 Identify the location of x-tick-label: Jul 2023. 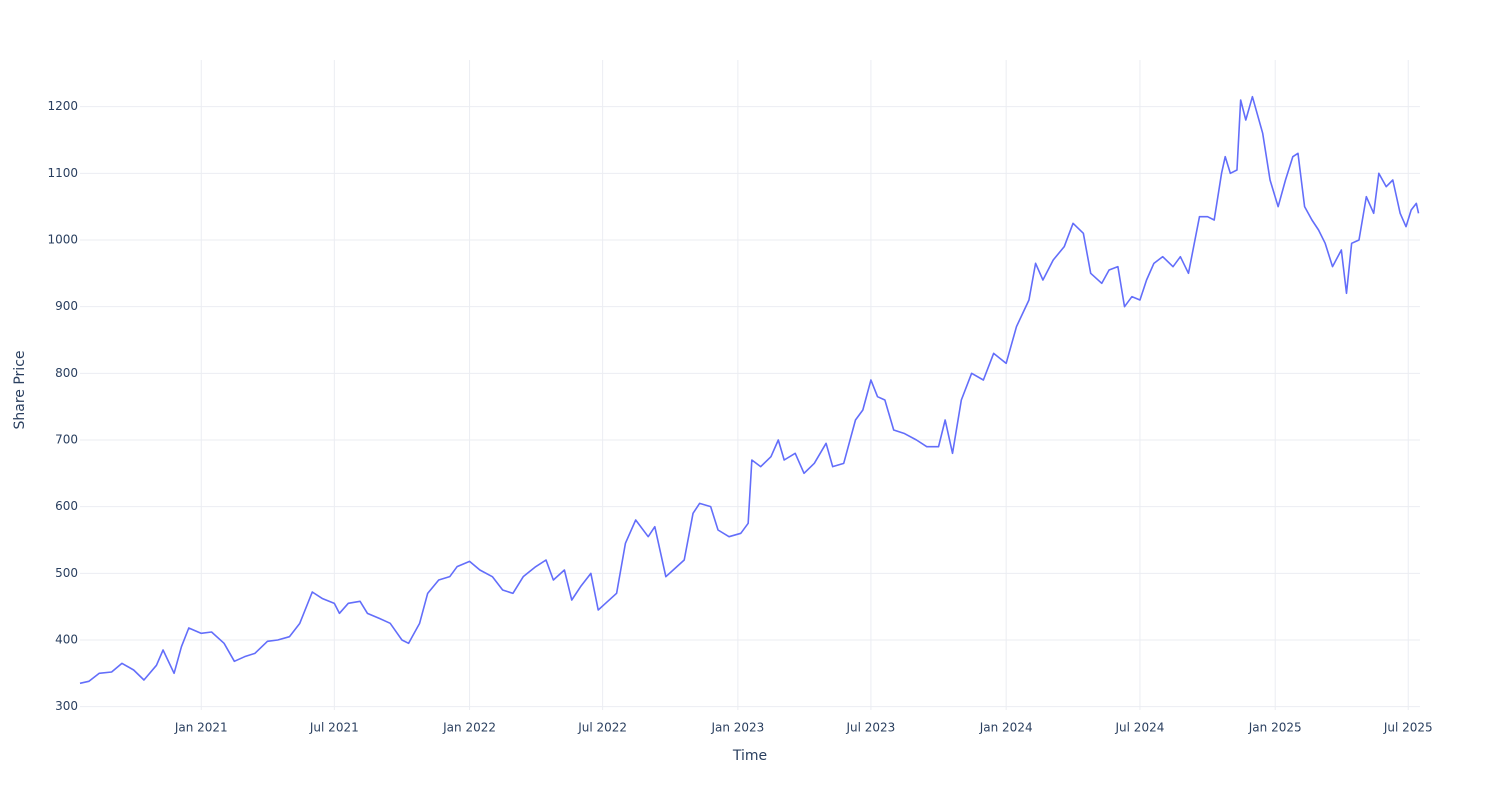
(870, 728).